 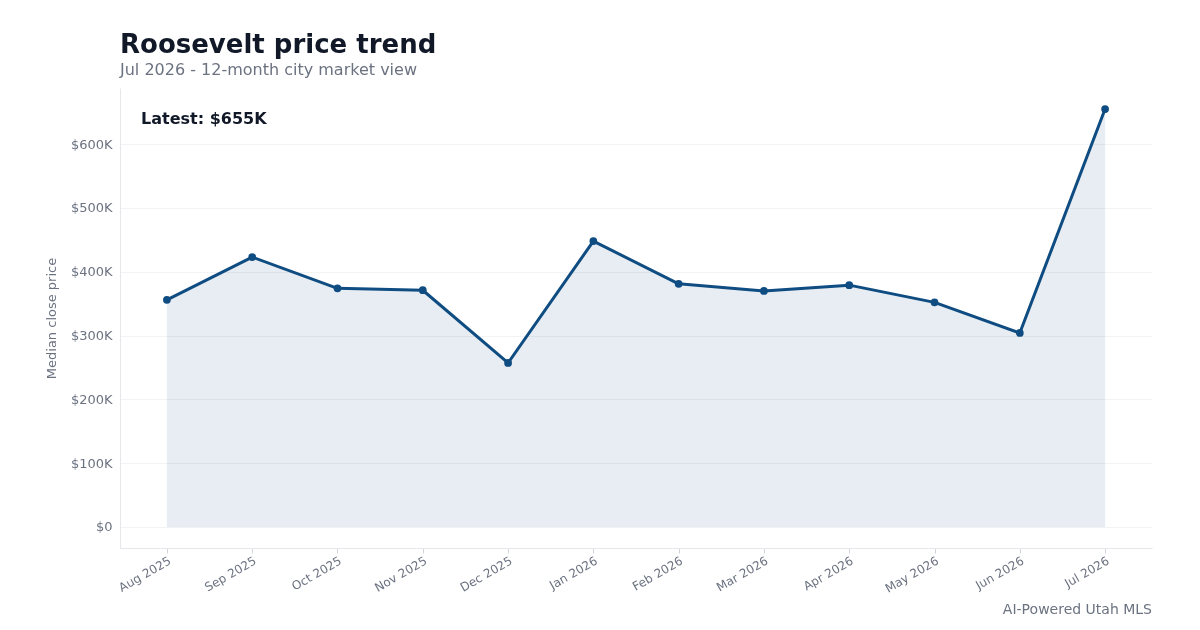 I want to click on y-tick-label: $200K, so click(x=91, y=399).